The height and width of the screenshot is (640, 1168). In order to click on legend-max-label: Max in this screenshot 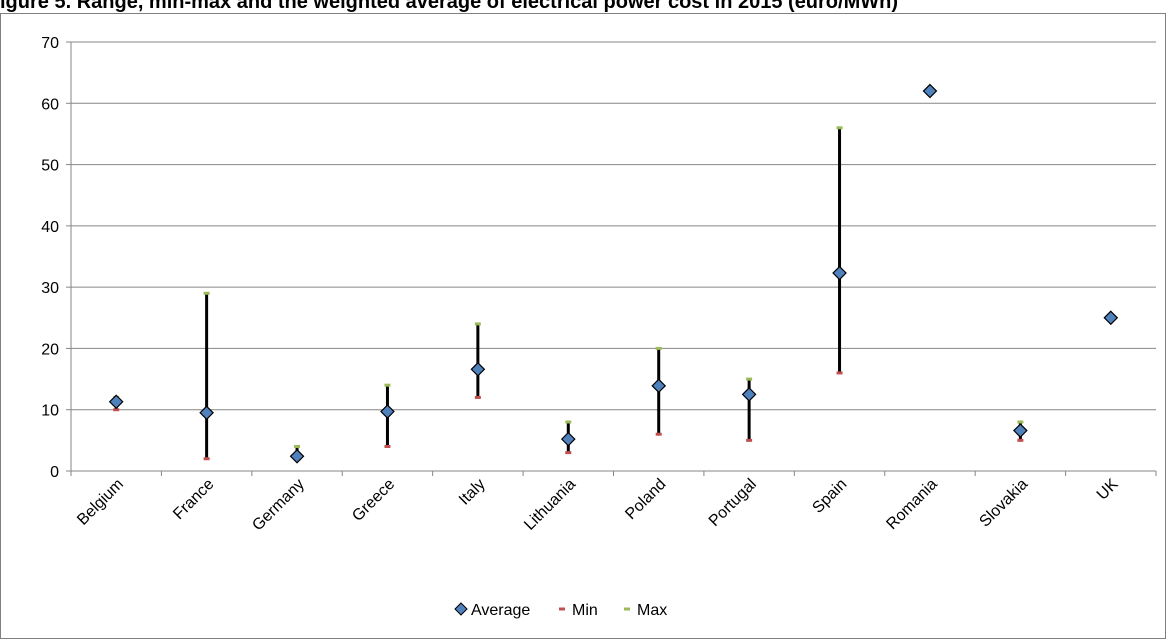, I will do `click(652, 610)`.